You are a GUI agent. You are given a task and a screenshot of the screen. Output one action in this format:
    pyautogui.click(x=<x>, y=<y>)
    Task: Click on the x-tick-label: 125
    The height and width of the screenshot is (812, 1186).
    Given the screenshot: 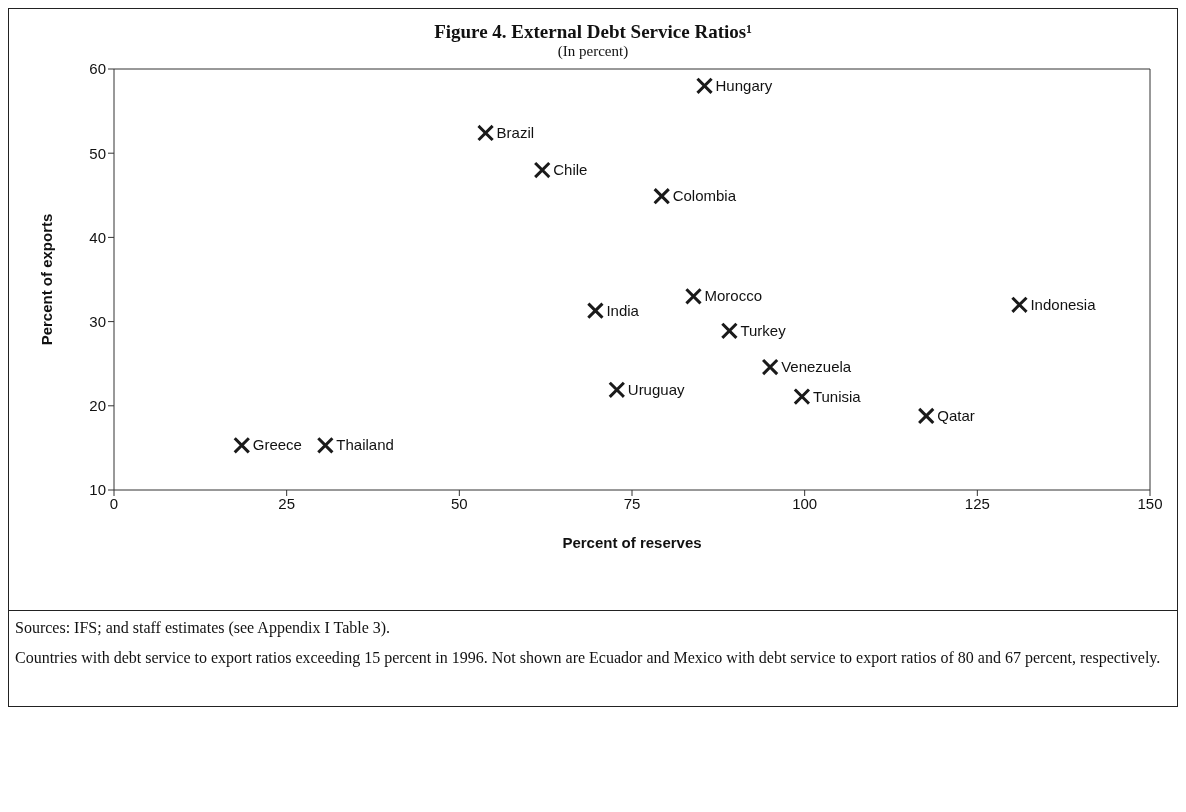 What is the action you would take?
    pyautogui.click(x=977, y=503)
    